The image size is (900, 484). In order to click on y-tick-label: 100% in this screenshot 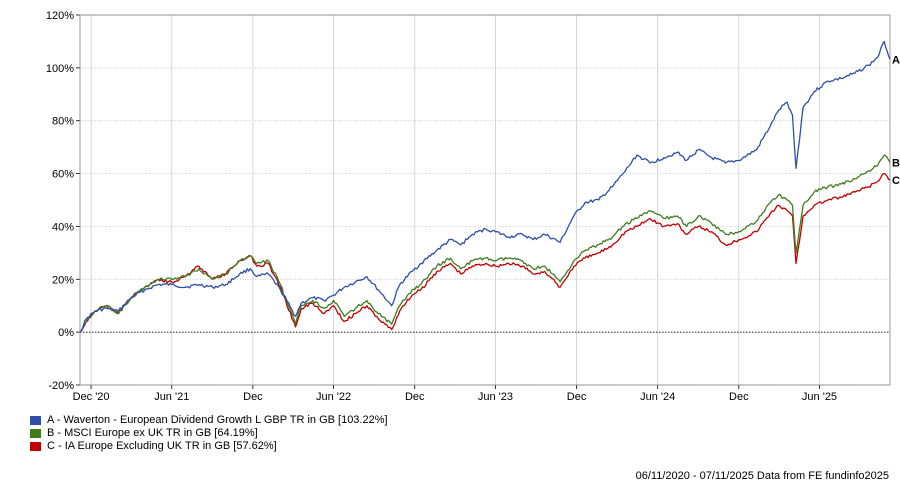, I will do `click(60, 69)`.